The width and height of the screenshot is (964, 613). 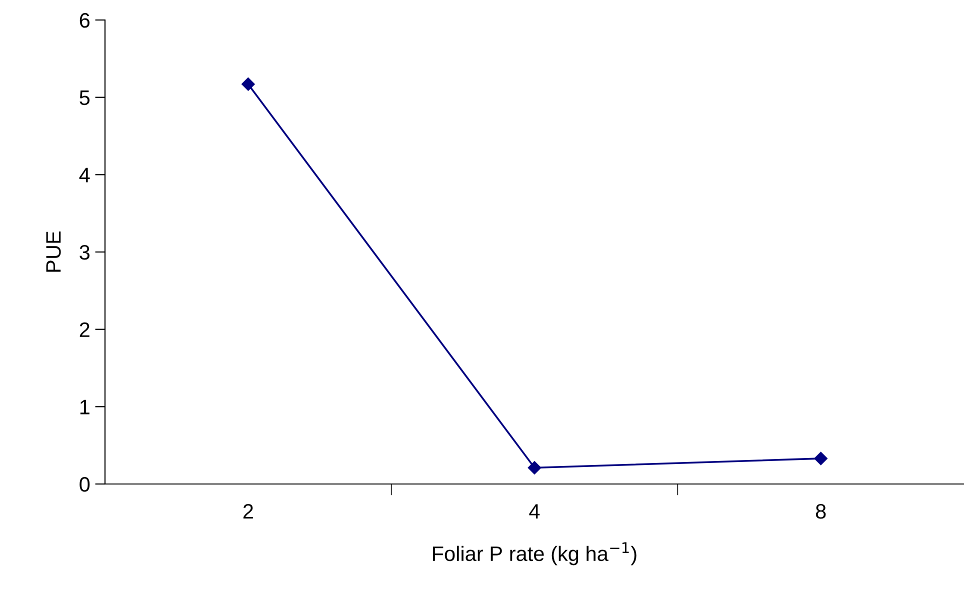 What do you see at coordinates (85, 20) in the screenshot?
I see `y-tick-label: 6` at bounding box center [85, 20].